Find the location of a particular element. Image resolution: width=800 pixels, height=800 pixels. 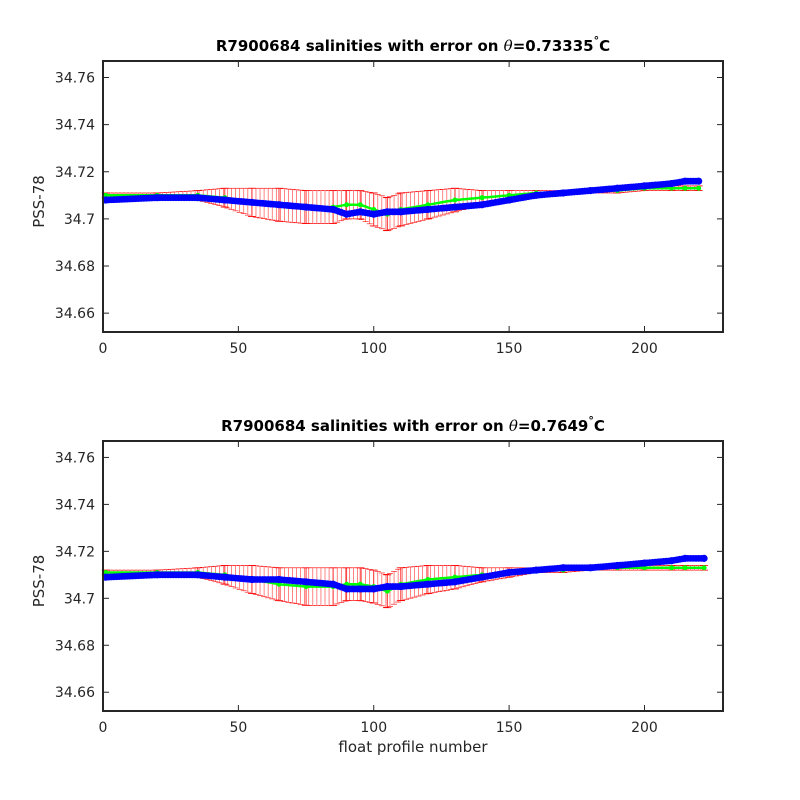

title-theta-value: =0.7649 is located at coordinates (553, 426).